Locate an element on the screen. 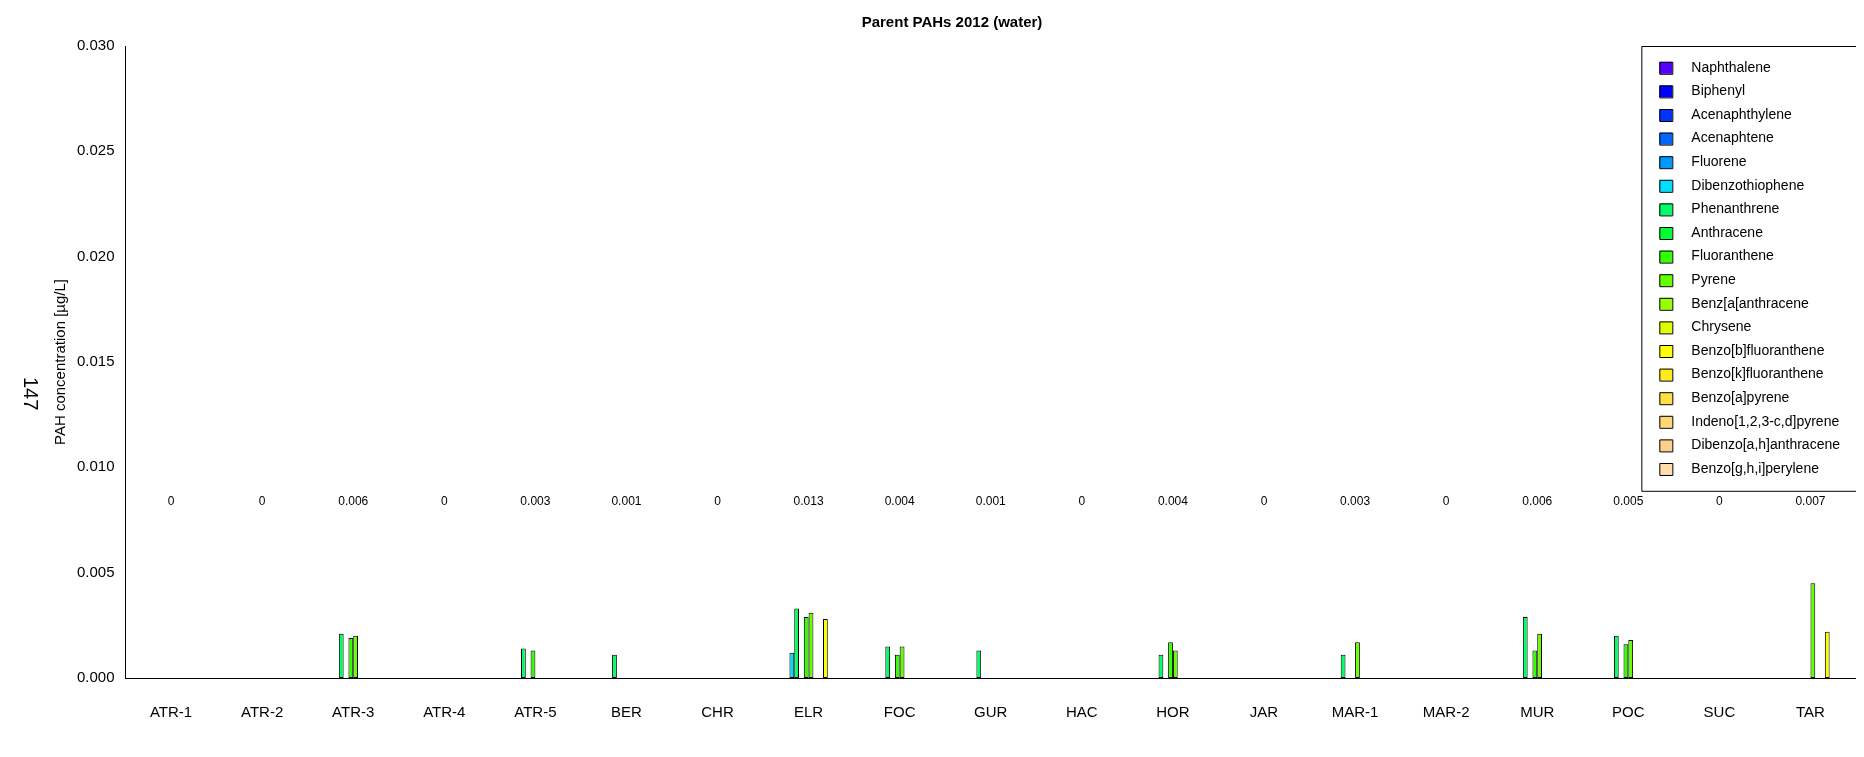  x-tick-label: ATR-5 is located at coordinates (535, 712).